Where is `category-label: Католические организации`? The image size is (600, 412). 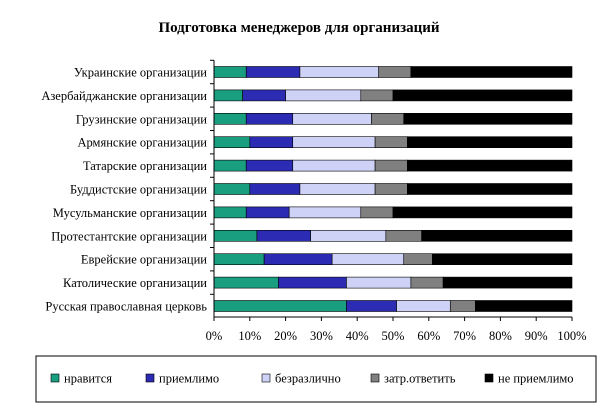
category-label: Католические организации is located at coordinates (135, 283).